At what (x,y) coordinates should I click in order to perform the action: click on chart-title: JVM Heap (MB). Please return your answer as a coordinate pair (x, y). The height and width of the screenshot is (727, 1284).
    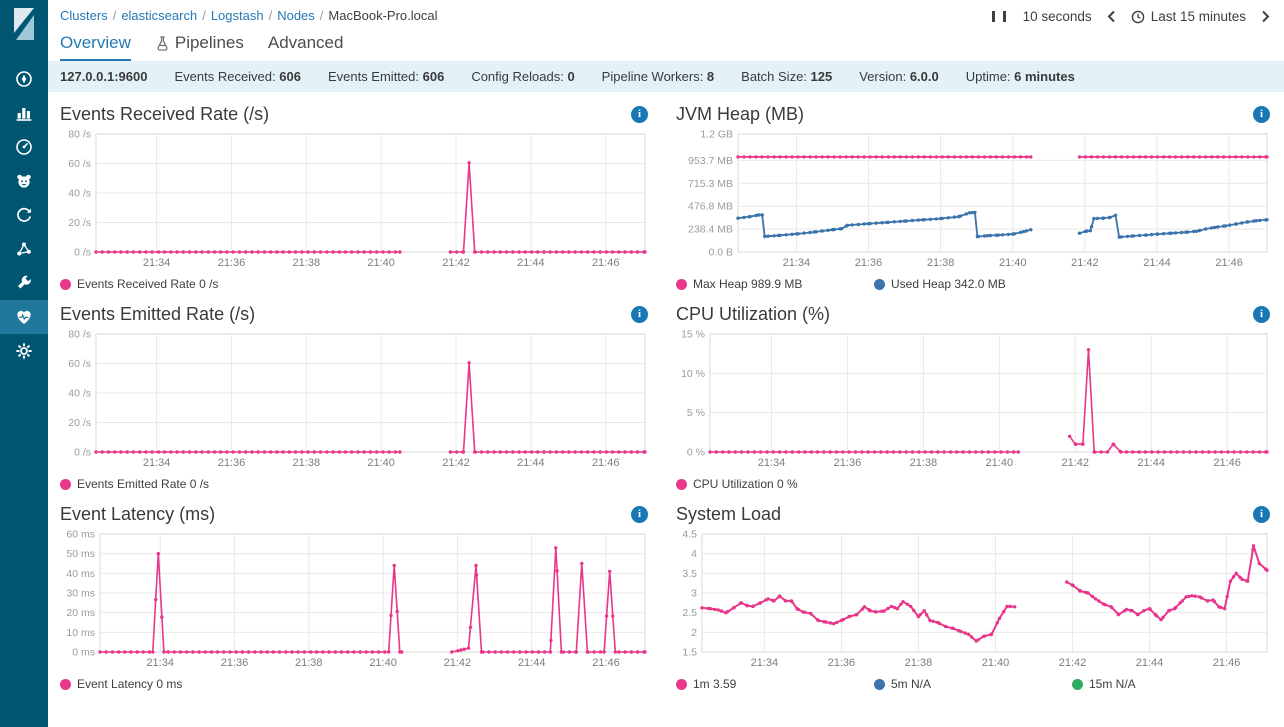
    Looking at the image, I should click on (740, 113).